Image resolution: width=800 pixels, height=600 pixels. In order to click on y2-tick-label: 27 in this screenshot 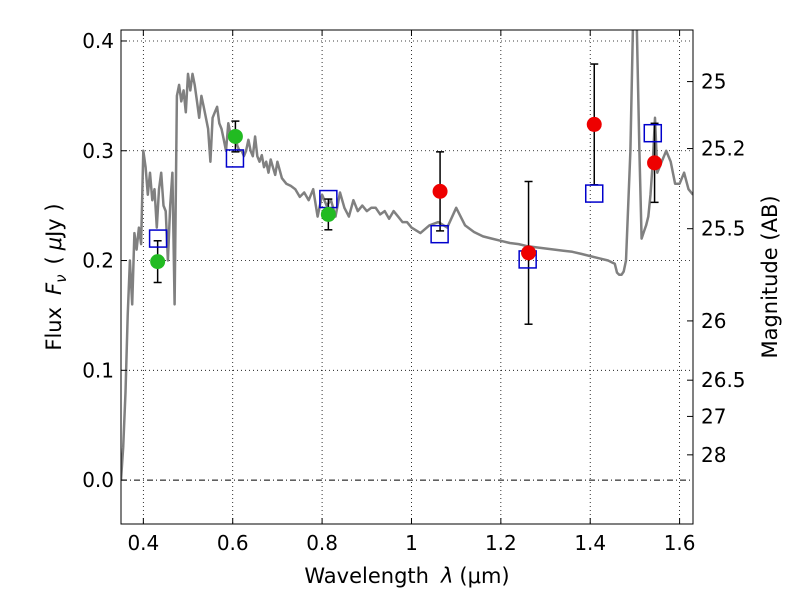, I will do `click(713, 416)`.